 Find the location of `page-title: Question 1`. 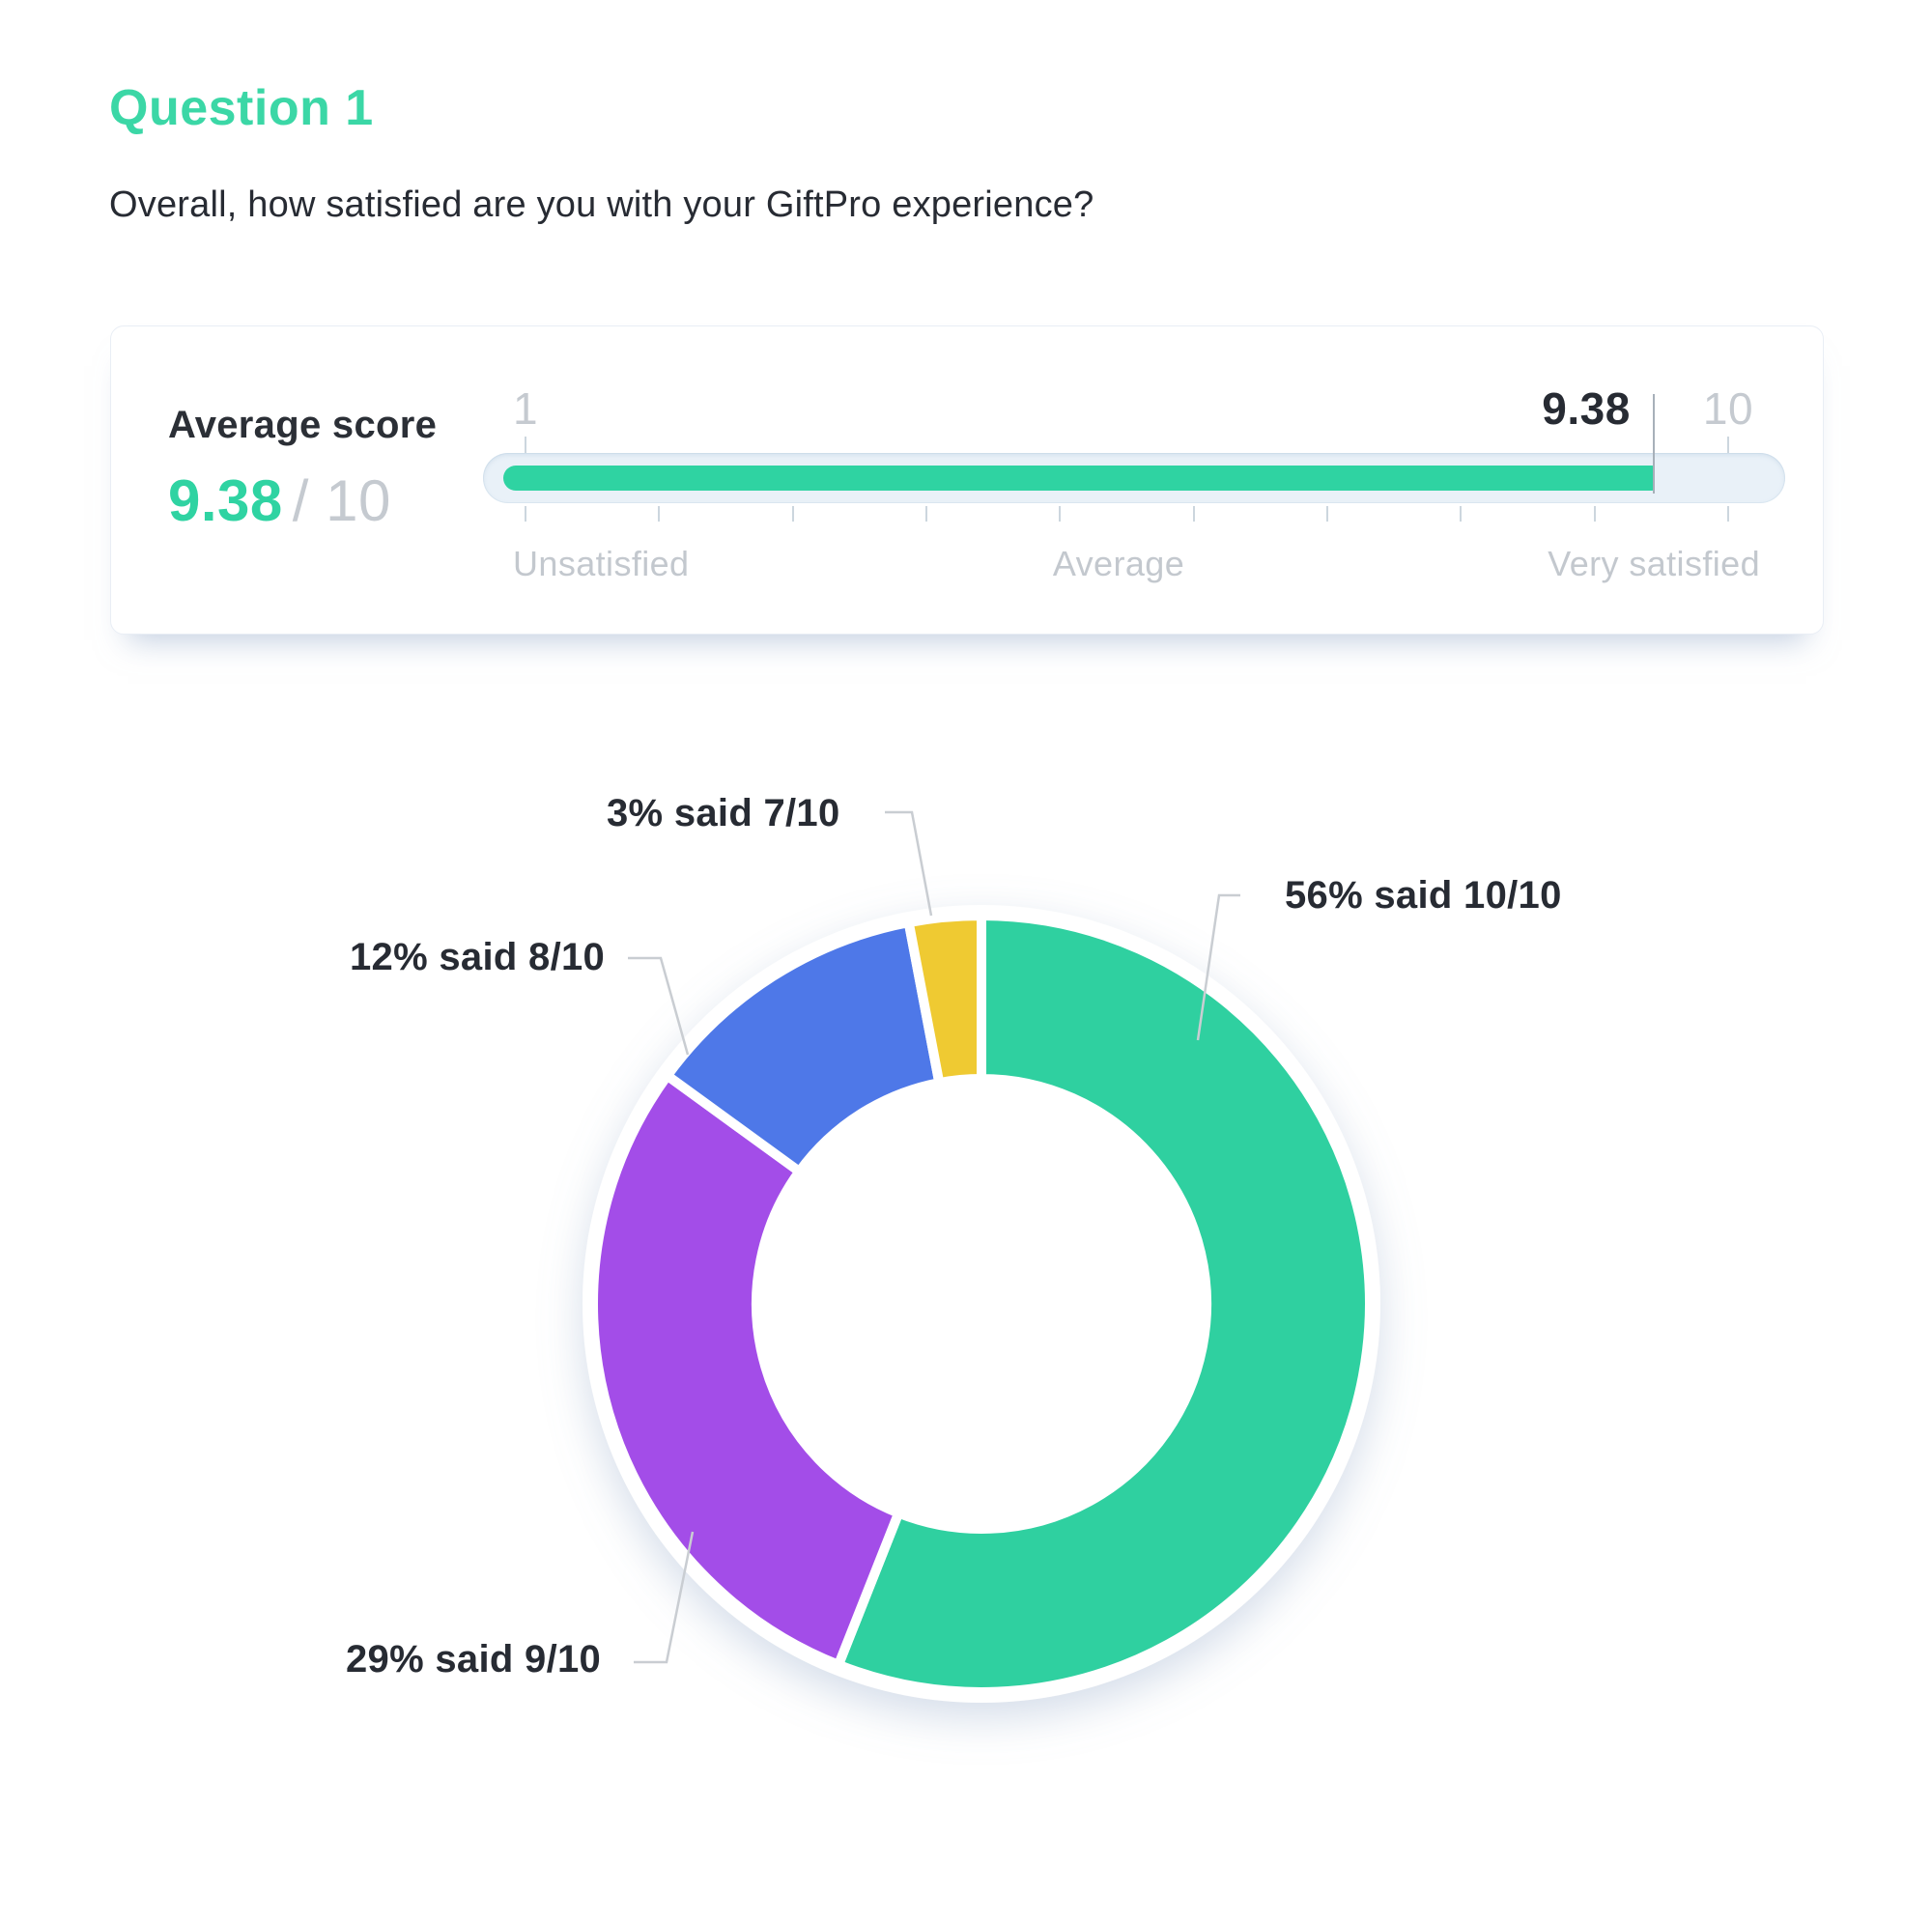

page-title: Question 1 is located at coordinates (241, 108).